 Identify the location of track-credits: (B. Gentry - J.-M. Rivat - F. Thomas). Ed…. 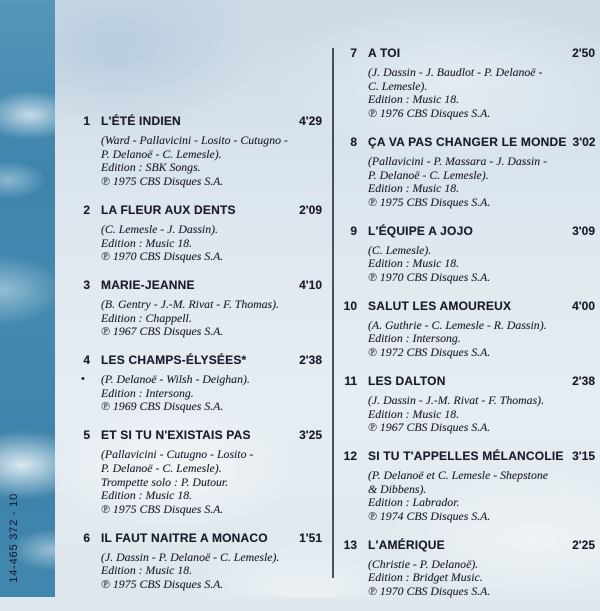
(211, 317).